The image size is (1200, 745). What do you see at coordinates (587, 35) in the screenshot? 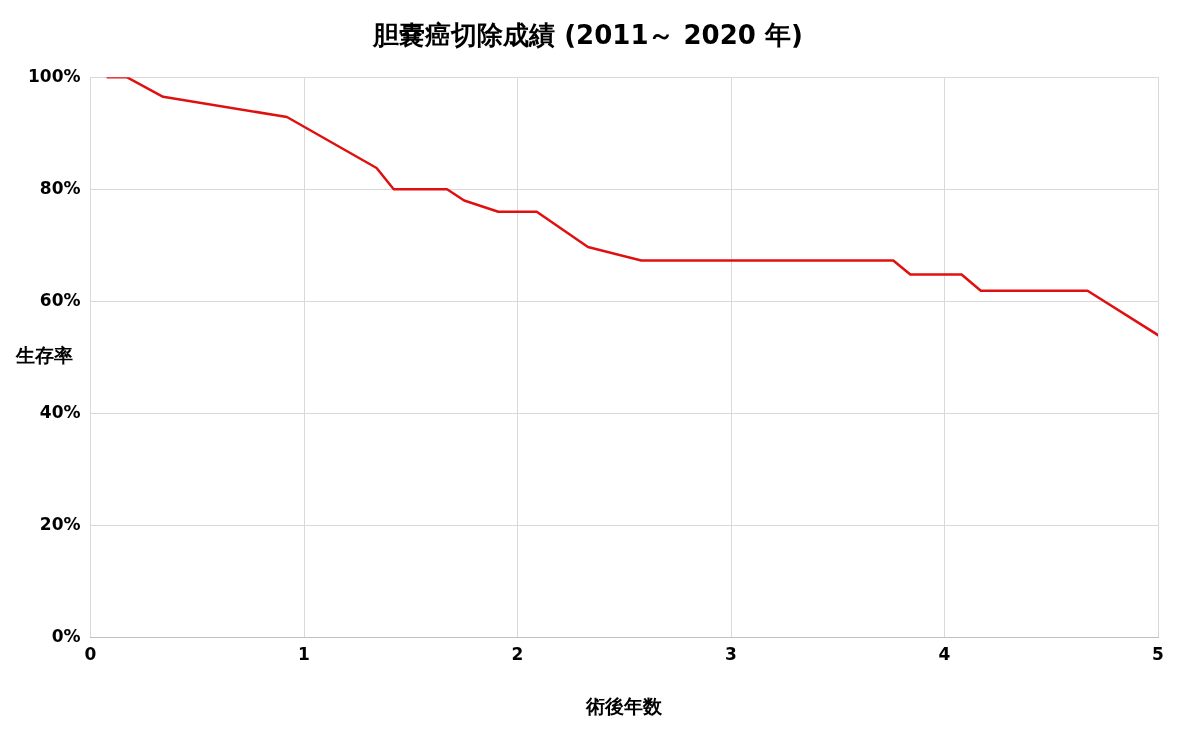
I see `chart-title: 胆嚢癌切除成績 (2011～ 2020 年)` at bounding box center [587, 35].